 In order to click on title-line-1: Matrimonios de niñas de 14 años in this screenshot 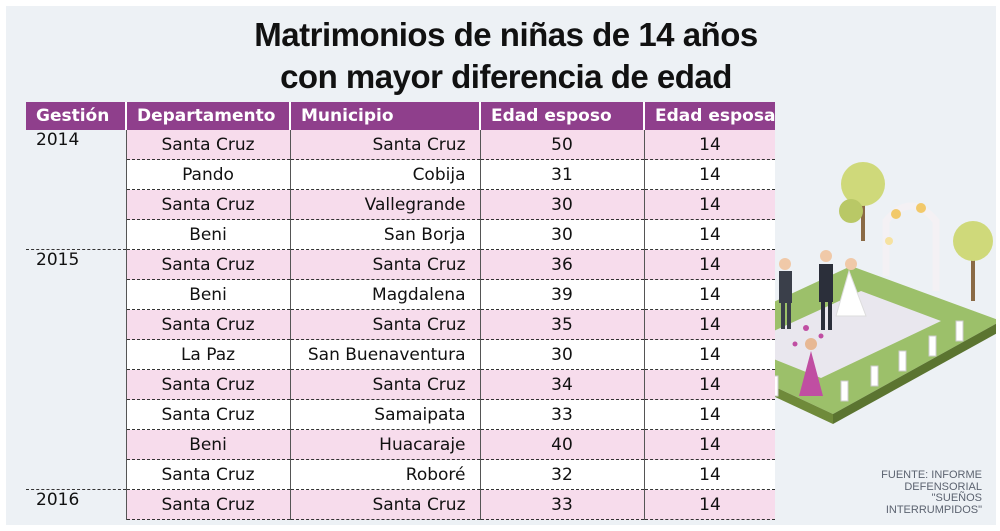, I will do `click(506, 34)`.